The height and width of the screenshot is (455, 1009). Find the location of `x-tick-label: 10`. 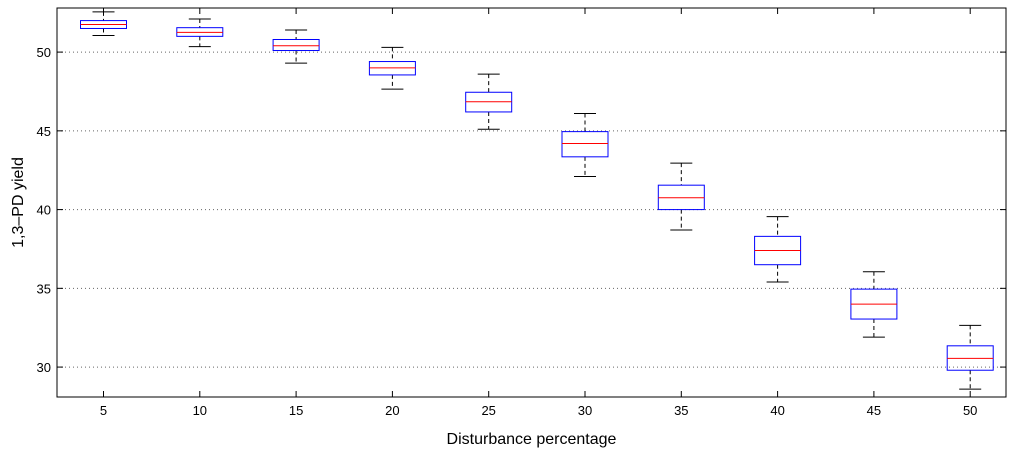

x-tick-label: 10 is located at coordinates (200, 410).